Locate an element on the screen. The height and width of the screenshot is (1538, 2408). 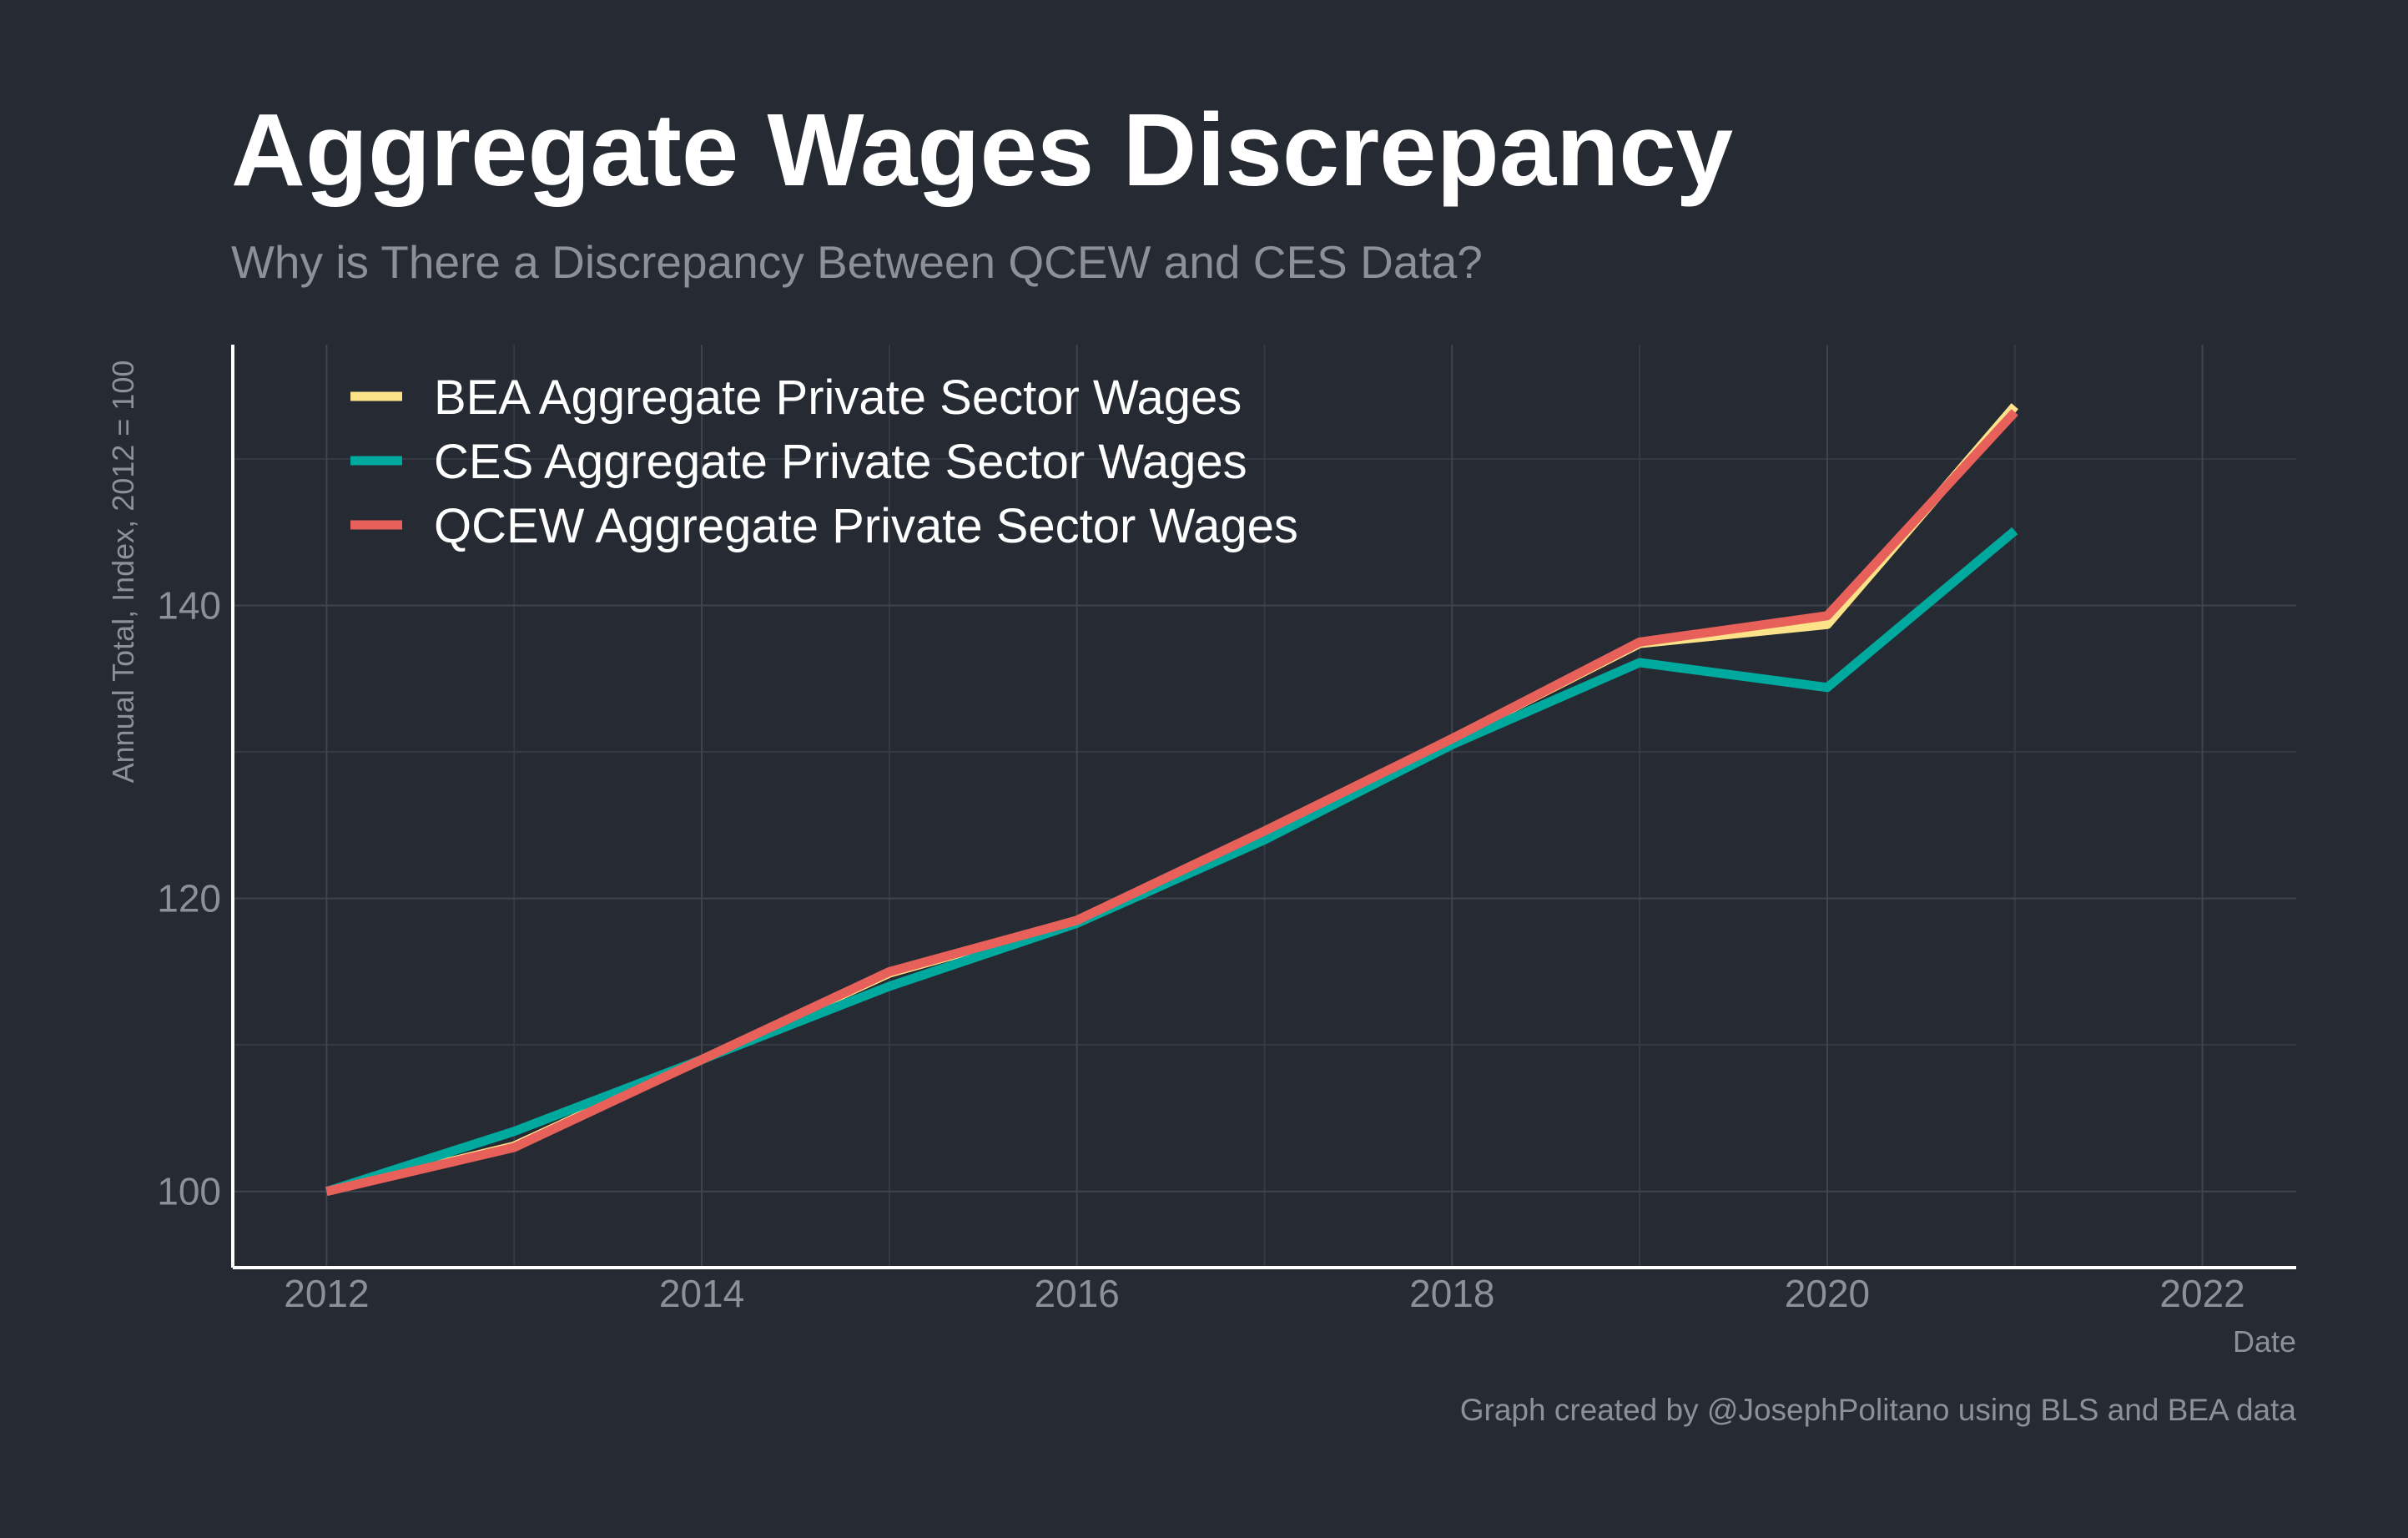
y-axis-tick-labels: 100 120 140 is located at coordinates (189, 898).